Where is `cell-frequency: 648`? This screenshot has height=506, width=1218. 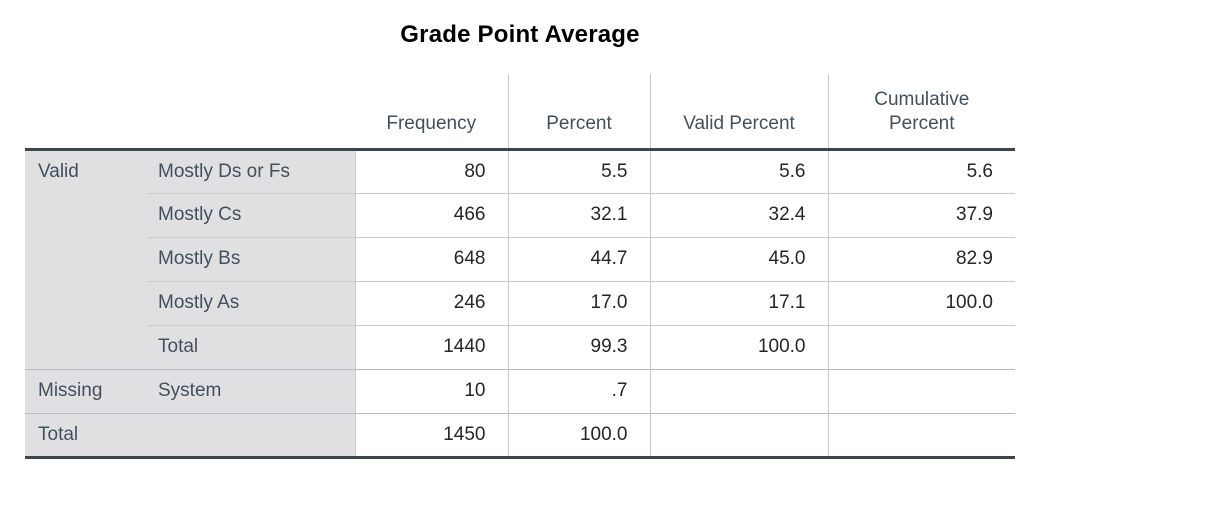
cell-frequency: 648 is located at coordinates (431, 258).